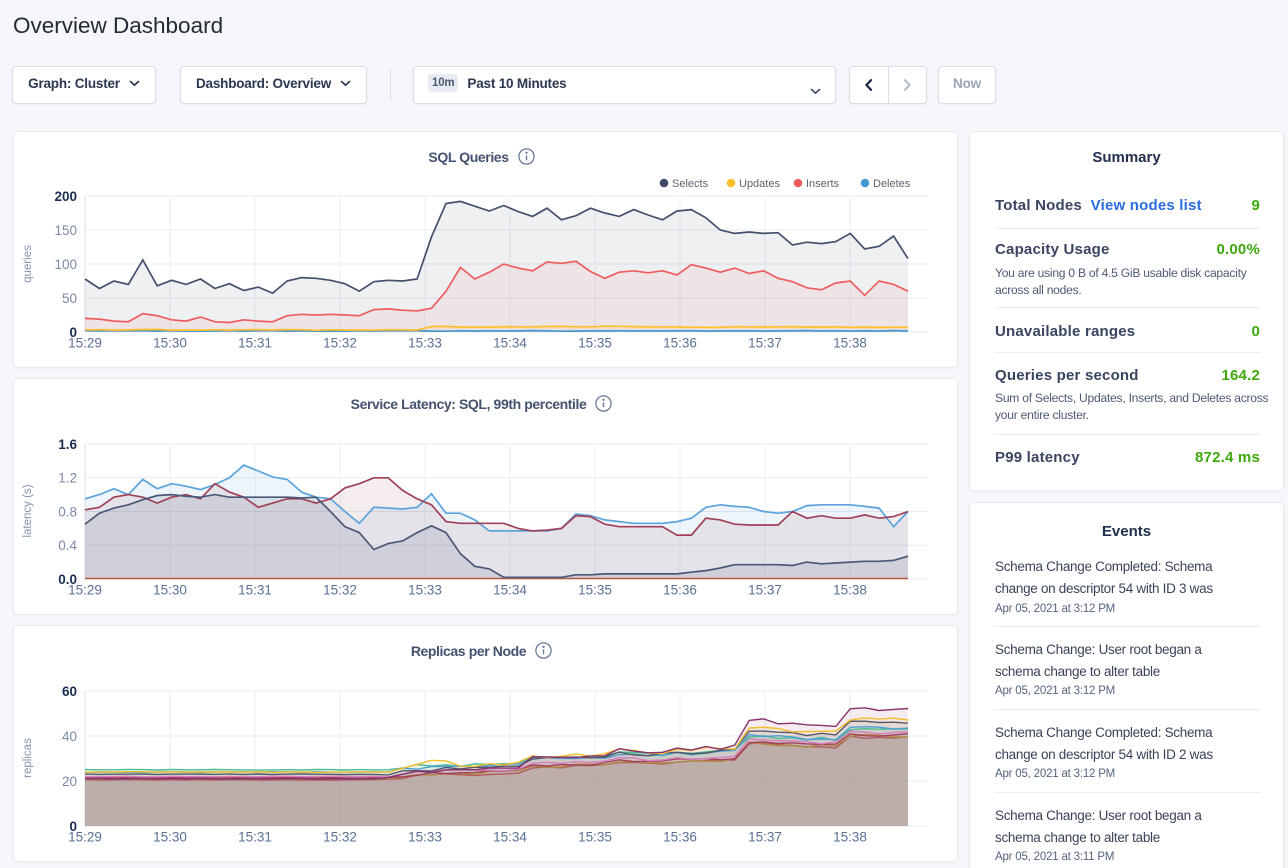  What do you see at coordinates (69, 781) in the screenshot?
I see `svg-text: 20` at bounding box center [69, 781].